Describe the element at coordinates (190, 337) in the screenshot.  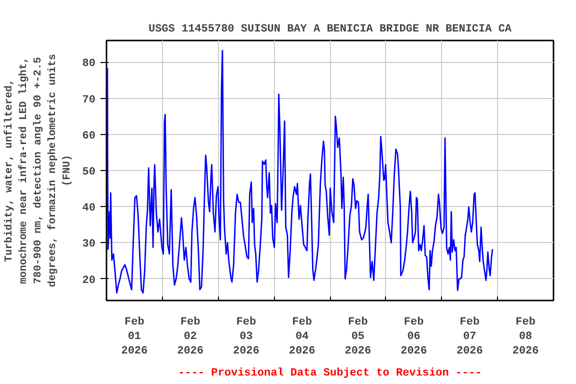
I see `x-tick-label: Feb 02 2026` at that location.